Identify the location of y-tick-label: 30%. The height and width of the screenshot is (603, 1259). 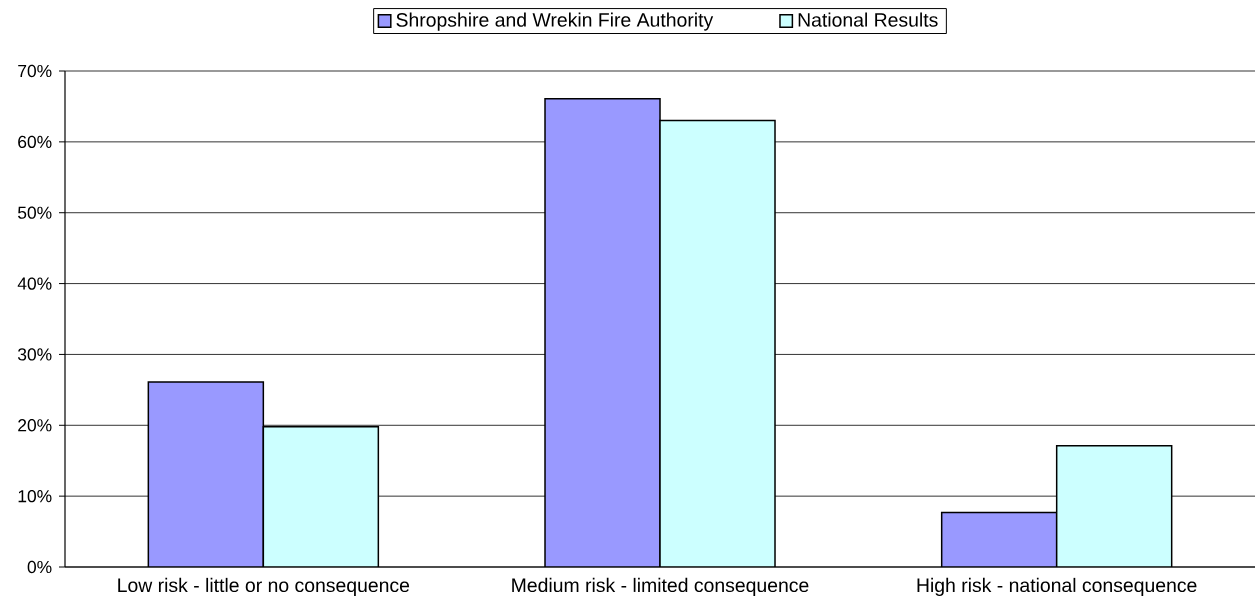
(34, 354).